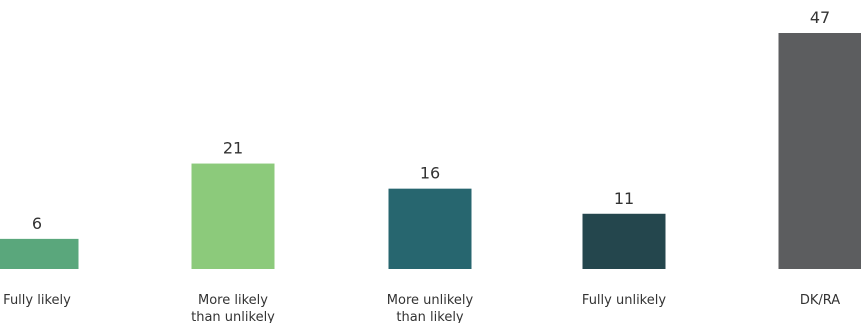 Image resolution: width=861 pixels, height=323 pixels. What do you see at coordinates (820, 17) in the screenshot?
I see `value-label-4: 47` at bounding box center [820, 17].